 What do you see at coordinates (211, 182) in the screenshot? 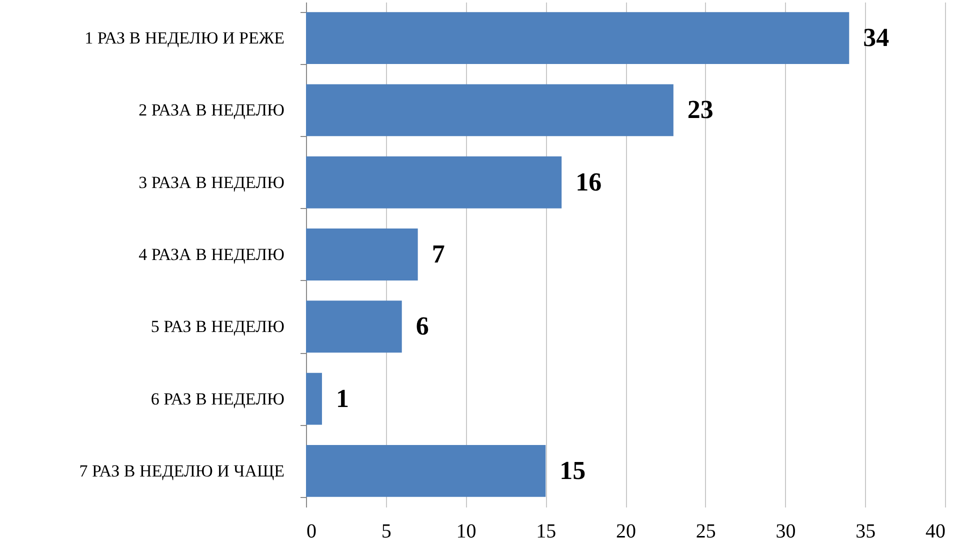
I see `y-tick-label: 3 РАЗА В НЕДЕЛЮ` at bounding box center [211, 182].